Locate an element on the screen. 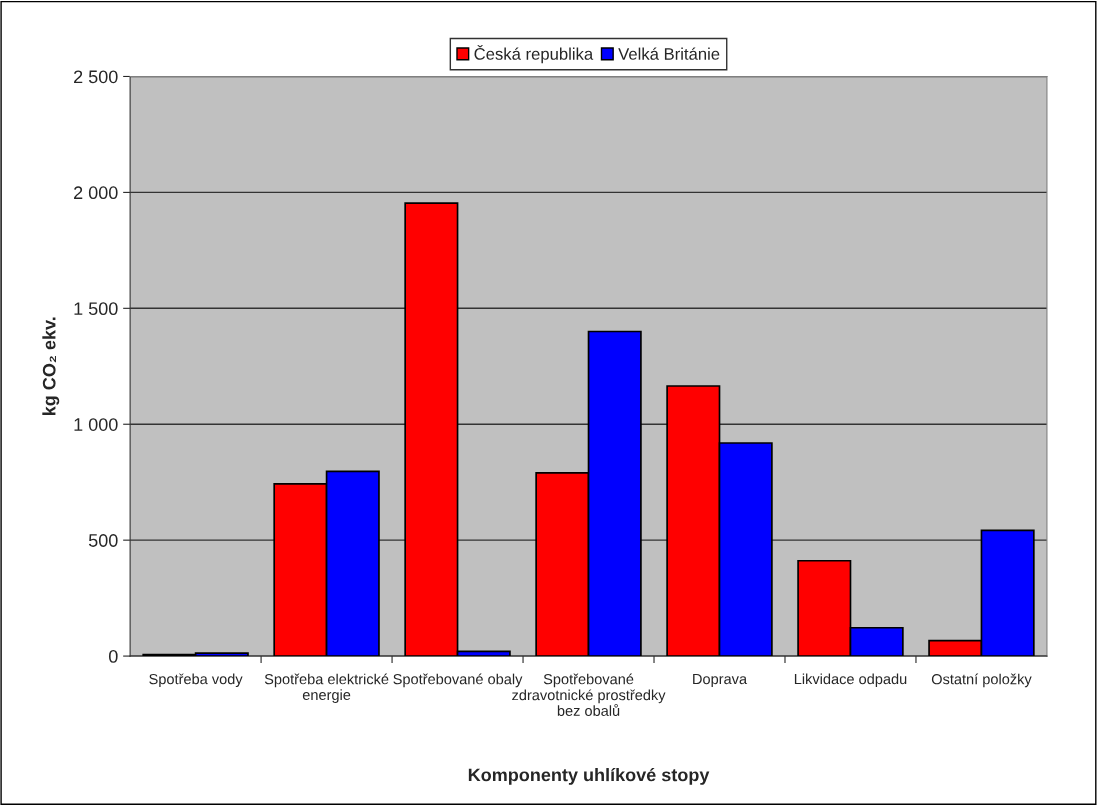 This screenshot has height=805, width=1098. x-tick-label: Ostatní položky is located at coordinates (981, 680).